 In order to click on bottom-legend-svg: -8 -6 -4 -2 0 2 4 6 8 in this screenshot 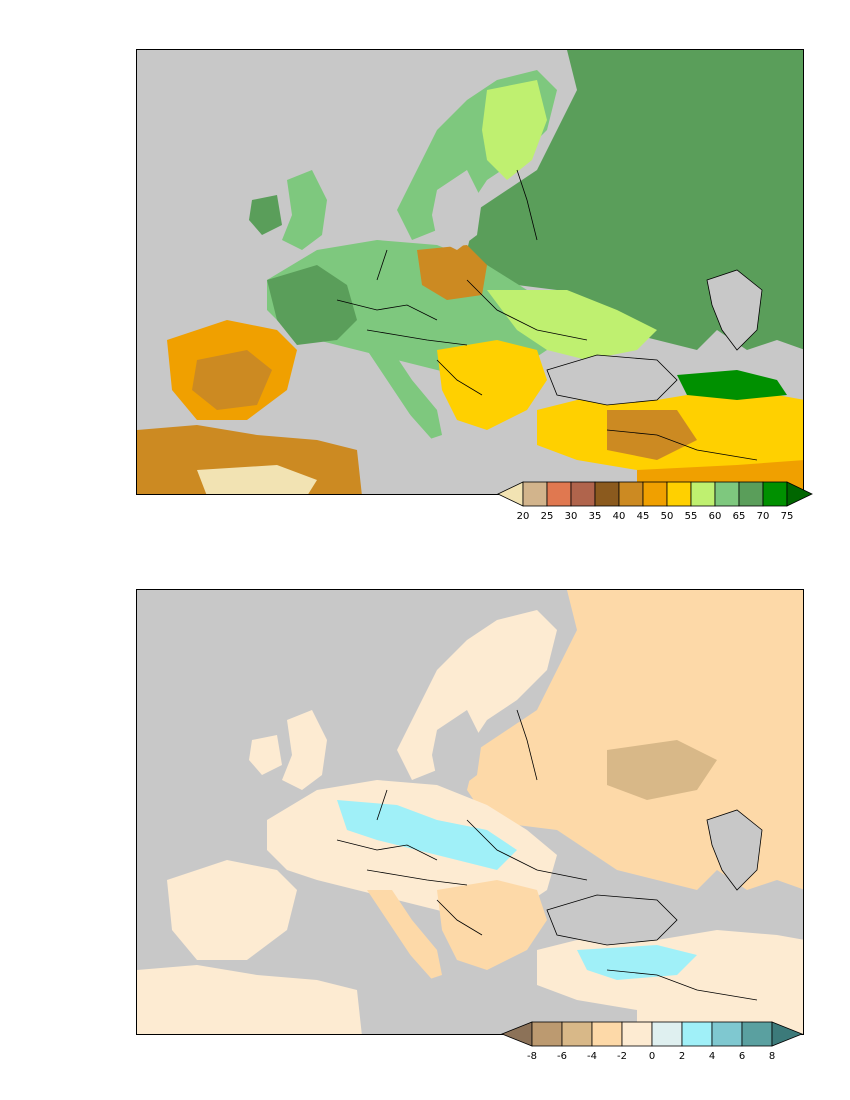, I will do `click(652, 1041)`.